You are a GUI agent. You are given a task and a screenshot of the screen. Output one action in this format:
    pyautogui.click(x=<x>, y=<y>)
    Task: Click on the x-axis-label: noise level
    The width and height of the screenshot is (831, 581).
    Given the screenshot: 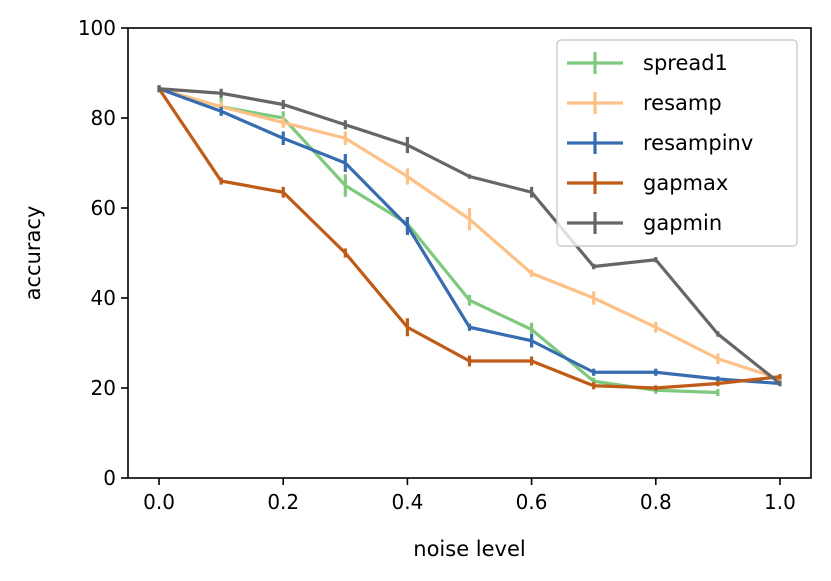 What is the action you would take?
    pyautogui.click(x=469, y=549)
    